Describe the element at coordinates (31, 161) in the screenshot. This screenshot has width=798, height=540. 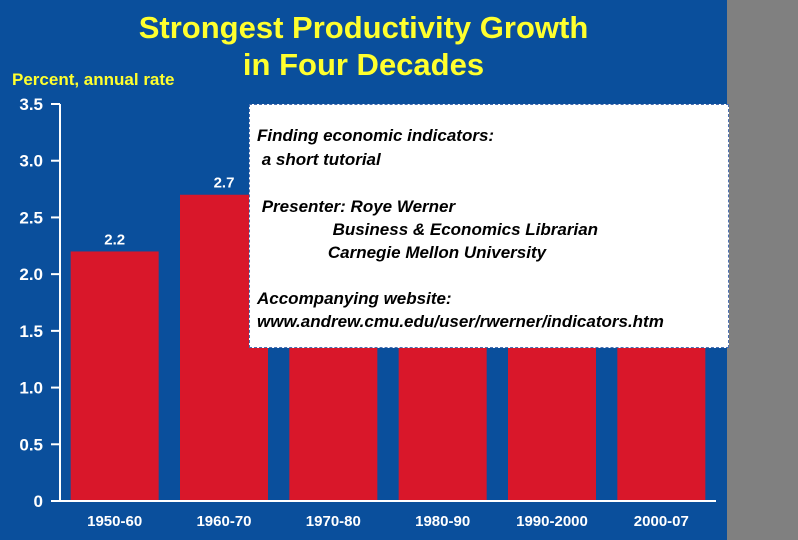
I see `y-tick-label: 3.0` at that location.